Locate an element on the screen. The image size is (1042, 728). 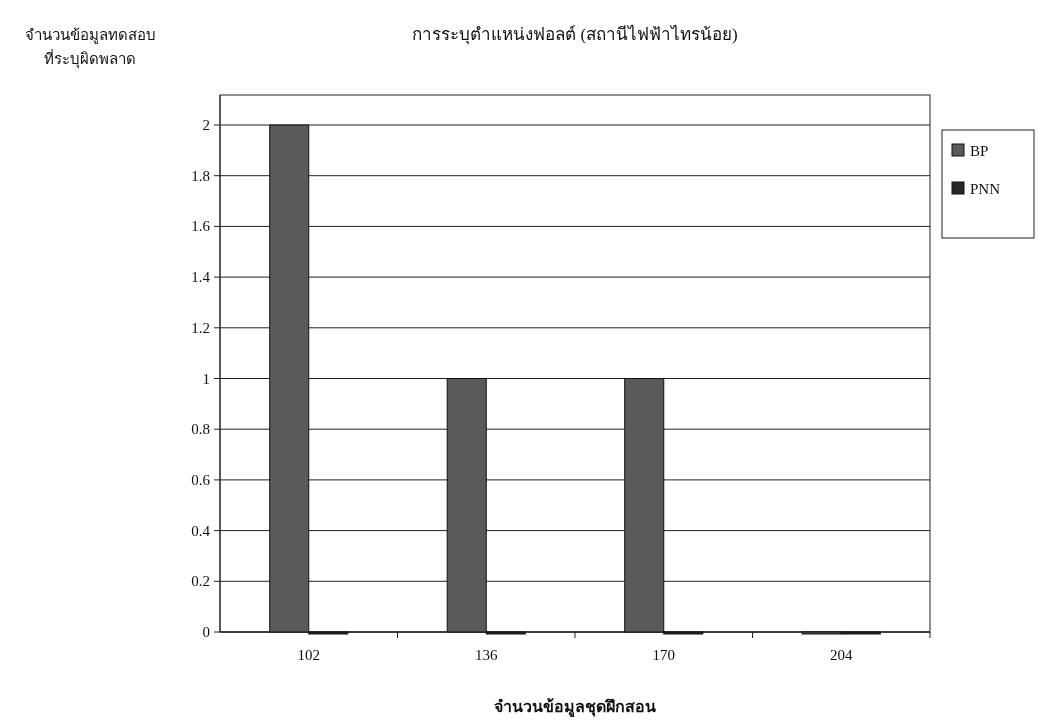
chart-title: การระบุตำแหน่งฟอลต์ (สถานีไฟฟ้าไทรน้อย) is located at coordinates (575, 34).